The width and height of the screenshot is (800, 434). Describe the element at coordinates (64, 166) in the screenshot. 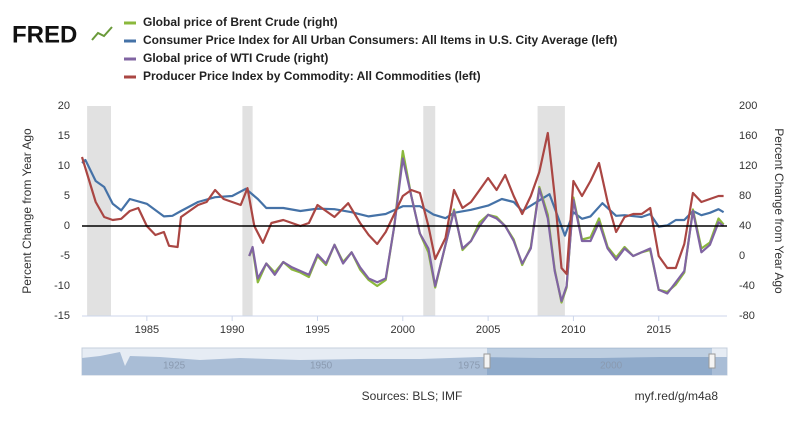

I see `y-tick-label: 10` at that location.